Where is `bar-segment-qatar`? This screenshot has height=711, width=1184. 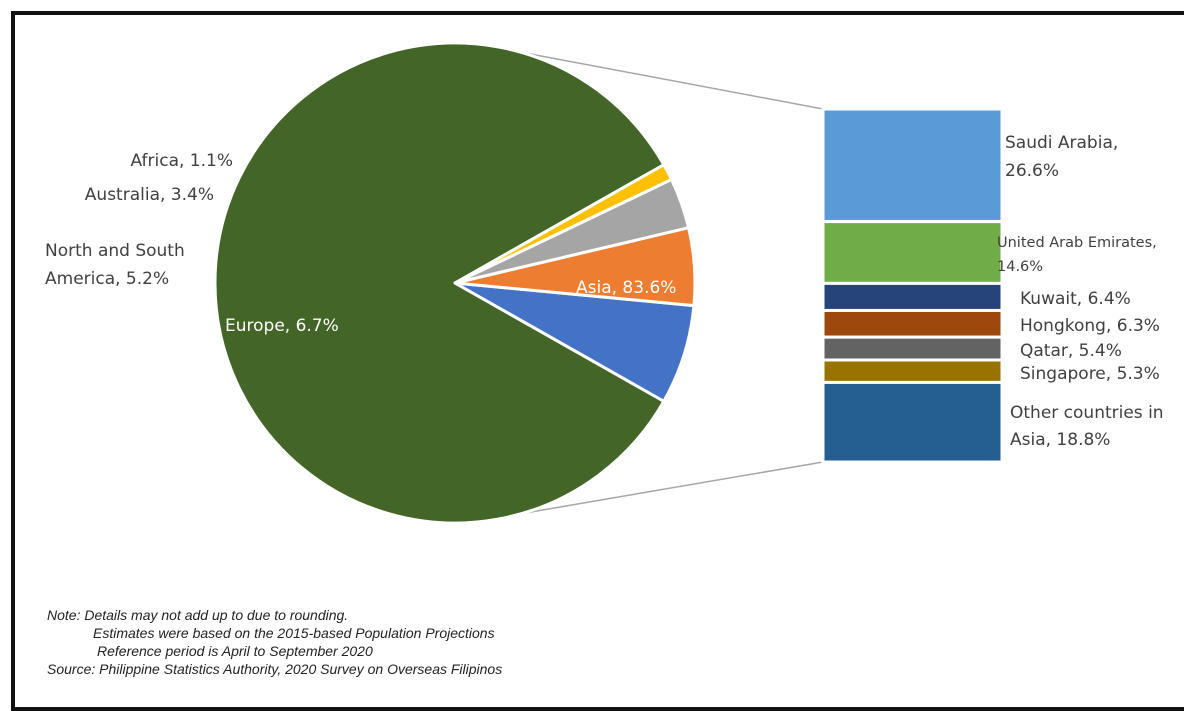 bar-segment-qatar is located at coordinates (912, 348).